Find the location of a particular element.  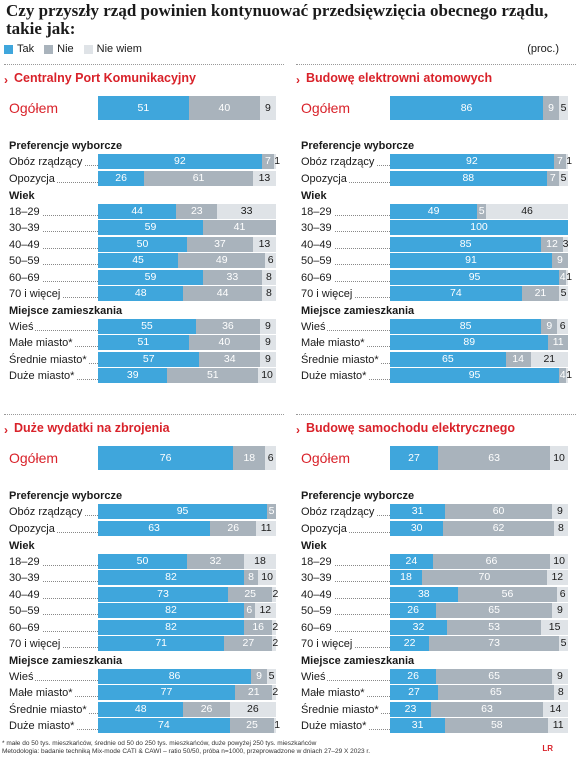

bar-segment-nie-wiem: 8 is located at coordinates (560, 528).